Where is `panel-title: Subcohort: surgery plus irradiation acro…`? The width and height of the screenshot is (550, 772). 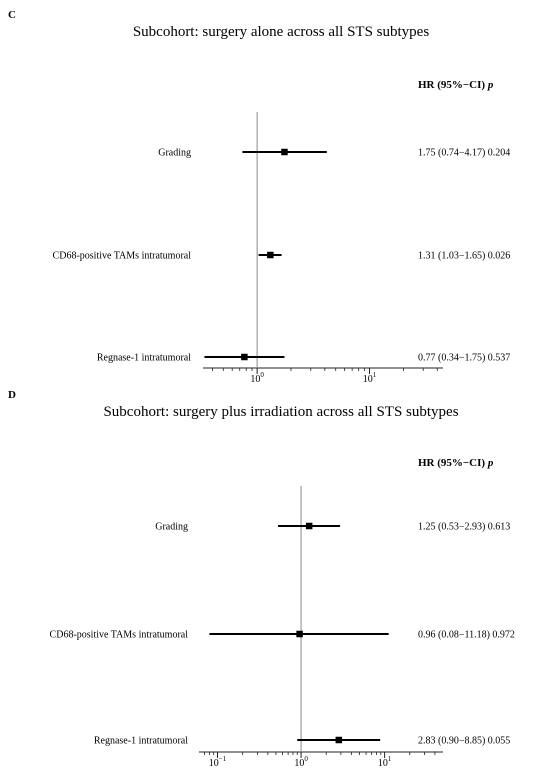 panel-title: Subcohort: surgery plus irradiation acro… is located at coordinates (280, 412).